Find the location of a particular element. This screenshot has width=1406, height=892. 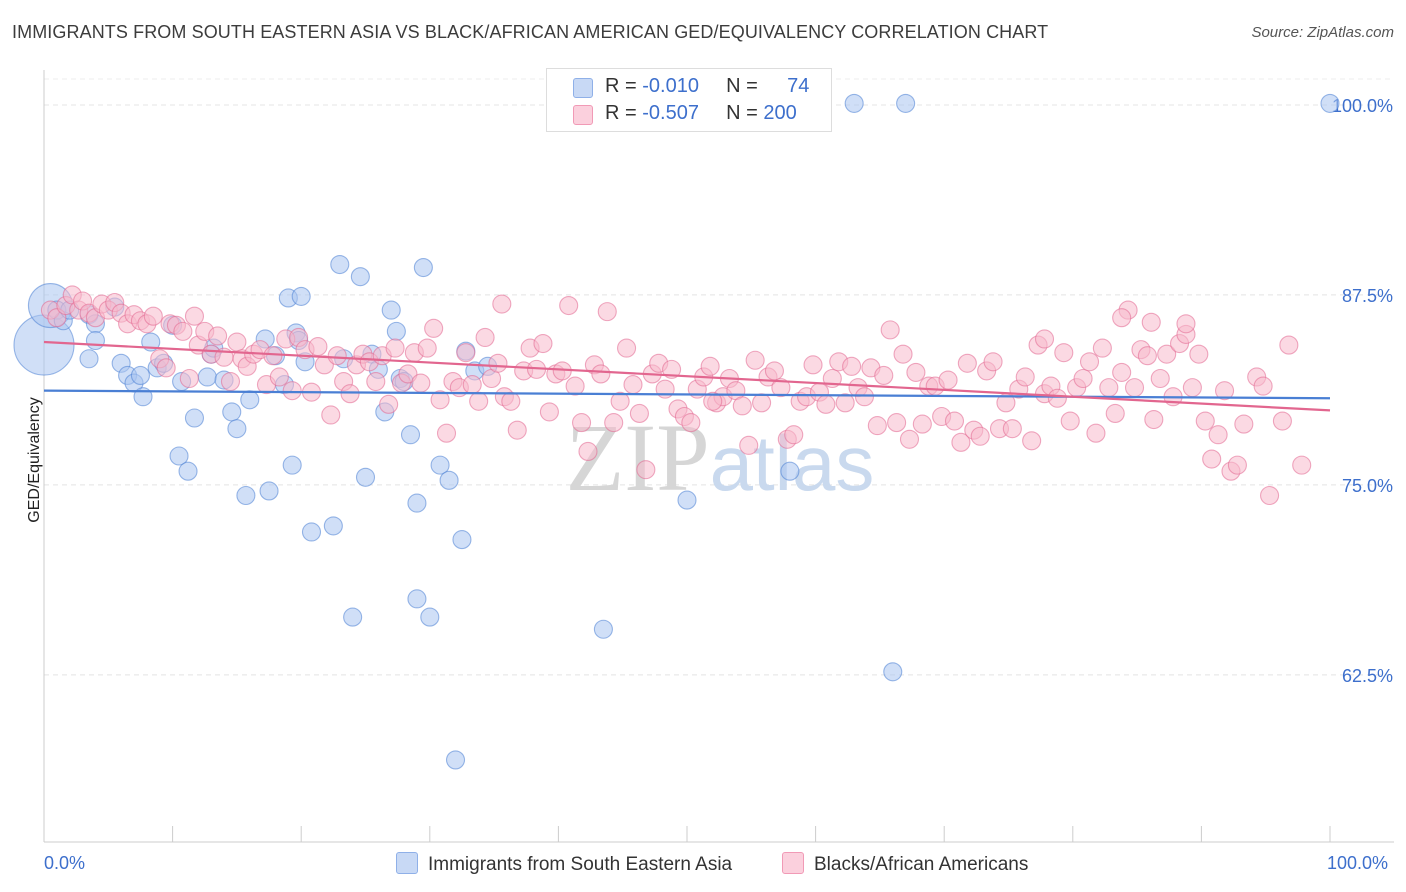

y-tick-labels: 100.0% 87.5% 75.0% 62.5% is located at coordinates (1362, 391).